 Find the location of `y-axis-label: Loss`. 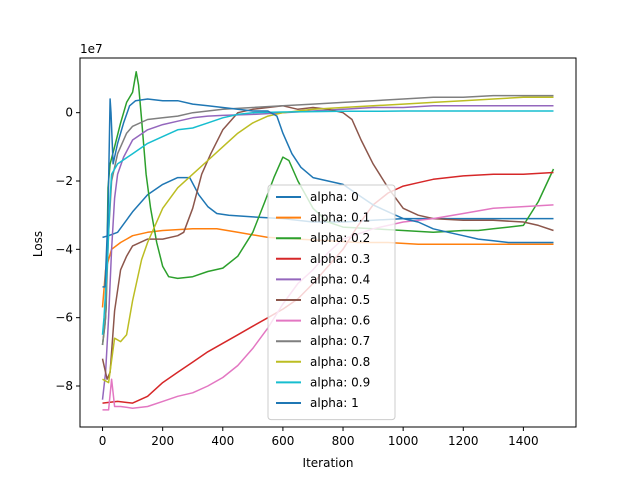

y-axis-label: Loss is located at coordinates (38, 244).